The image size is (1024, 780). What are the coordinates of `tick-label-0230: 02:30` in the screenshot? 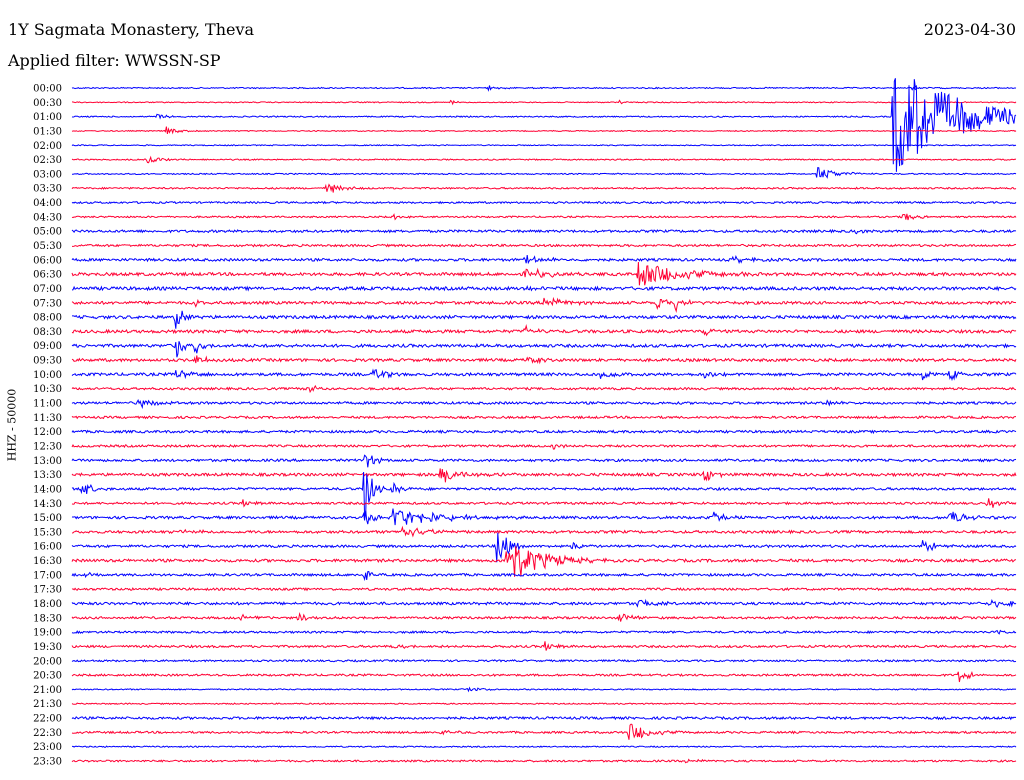 It's located at (47, 160).